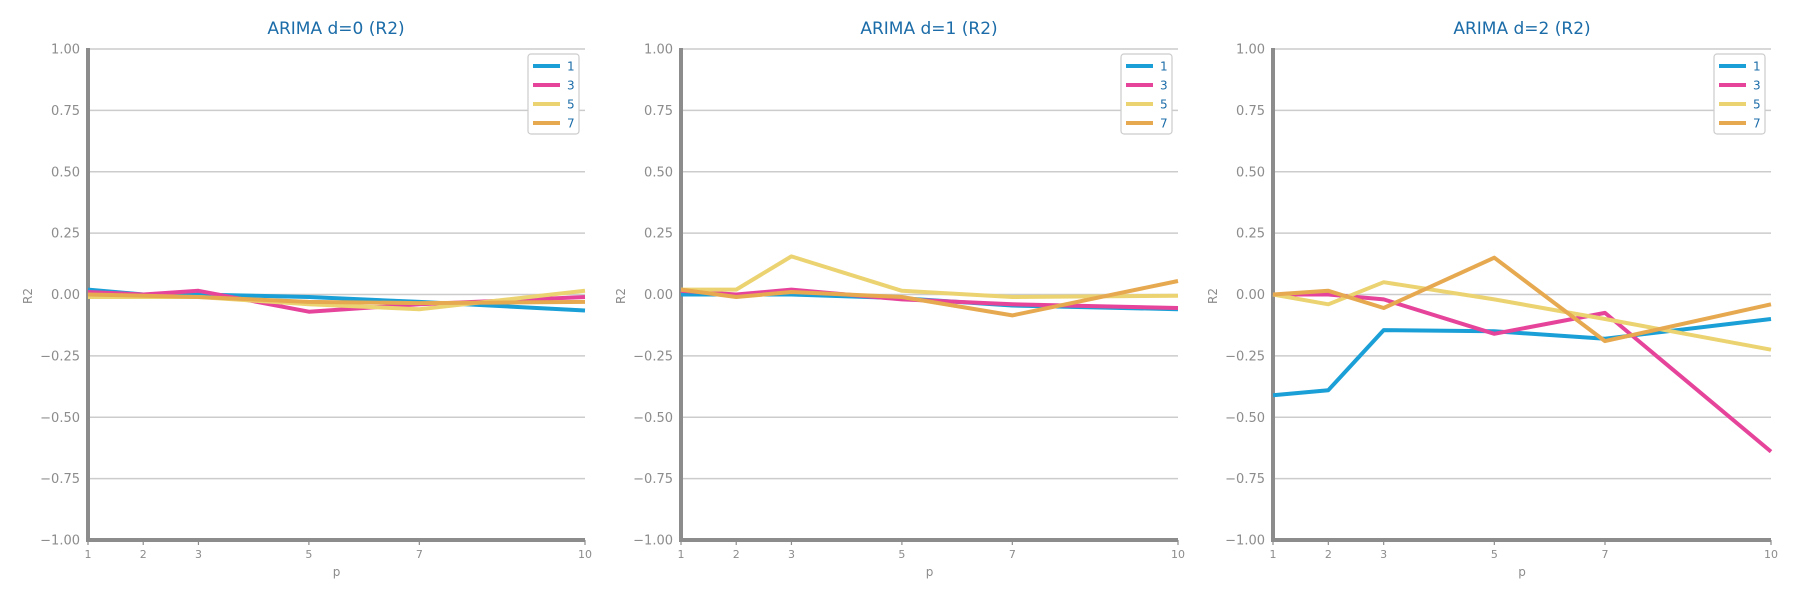 The image size is (1800, 604). What do you see at coordinates (335, 29) in the screenshot?
I see `chart-title: ARIMA d=0 (R2)` at bounding box center [335, 29].